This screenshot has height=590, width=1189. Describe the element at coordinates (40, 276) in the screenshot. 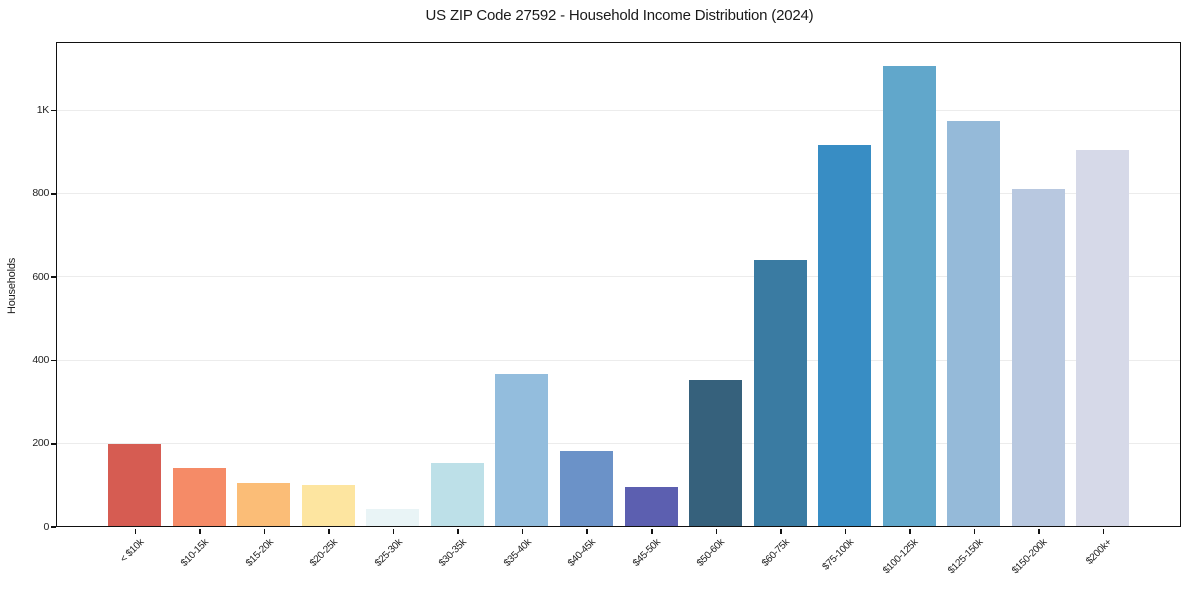

I see `y-tick-label-600: 600` at that location.